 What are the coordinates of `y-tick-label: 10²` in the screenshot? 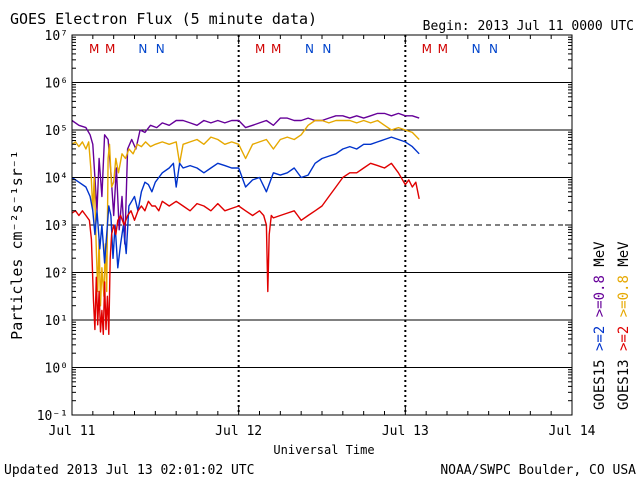 It's located at (56, 274).